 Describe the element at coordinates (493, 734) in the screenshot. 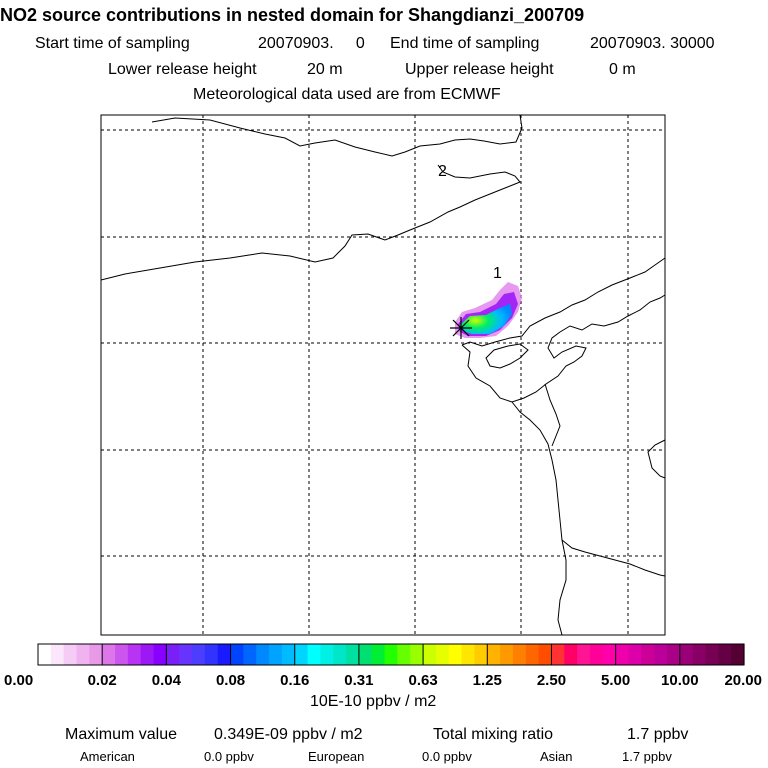

I see `total-mixing-label: Total mixing ratio` at that location.